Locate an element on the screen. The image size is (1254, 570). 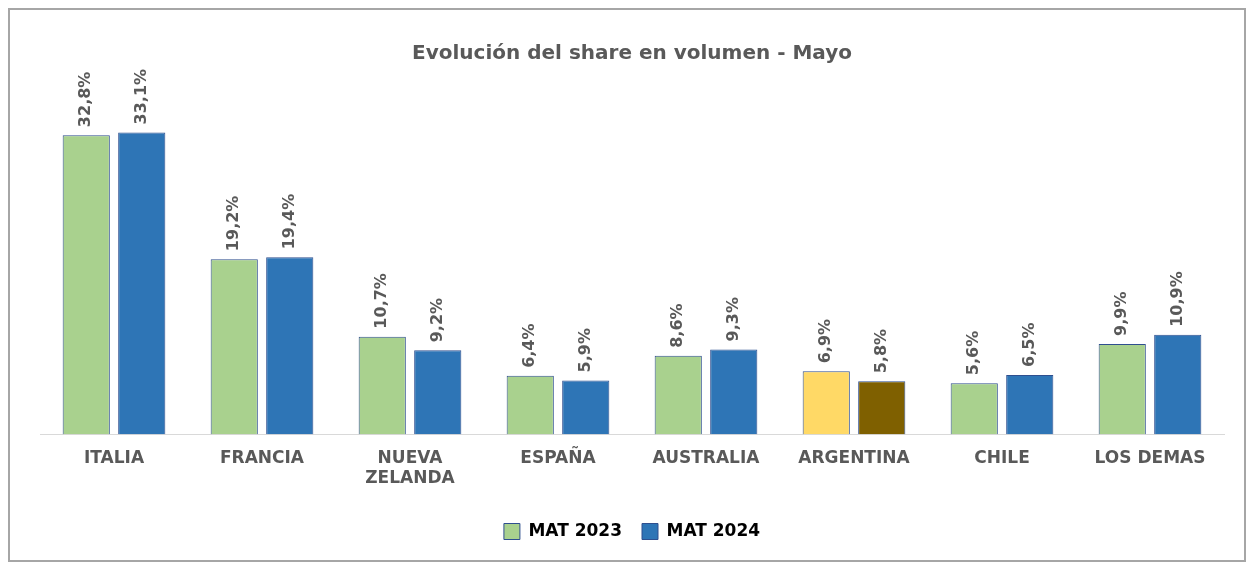
data-label: 10,9% is located at coordinates (1176, 299).